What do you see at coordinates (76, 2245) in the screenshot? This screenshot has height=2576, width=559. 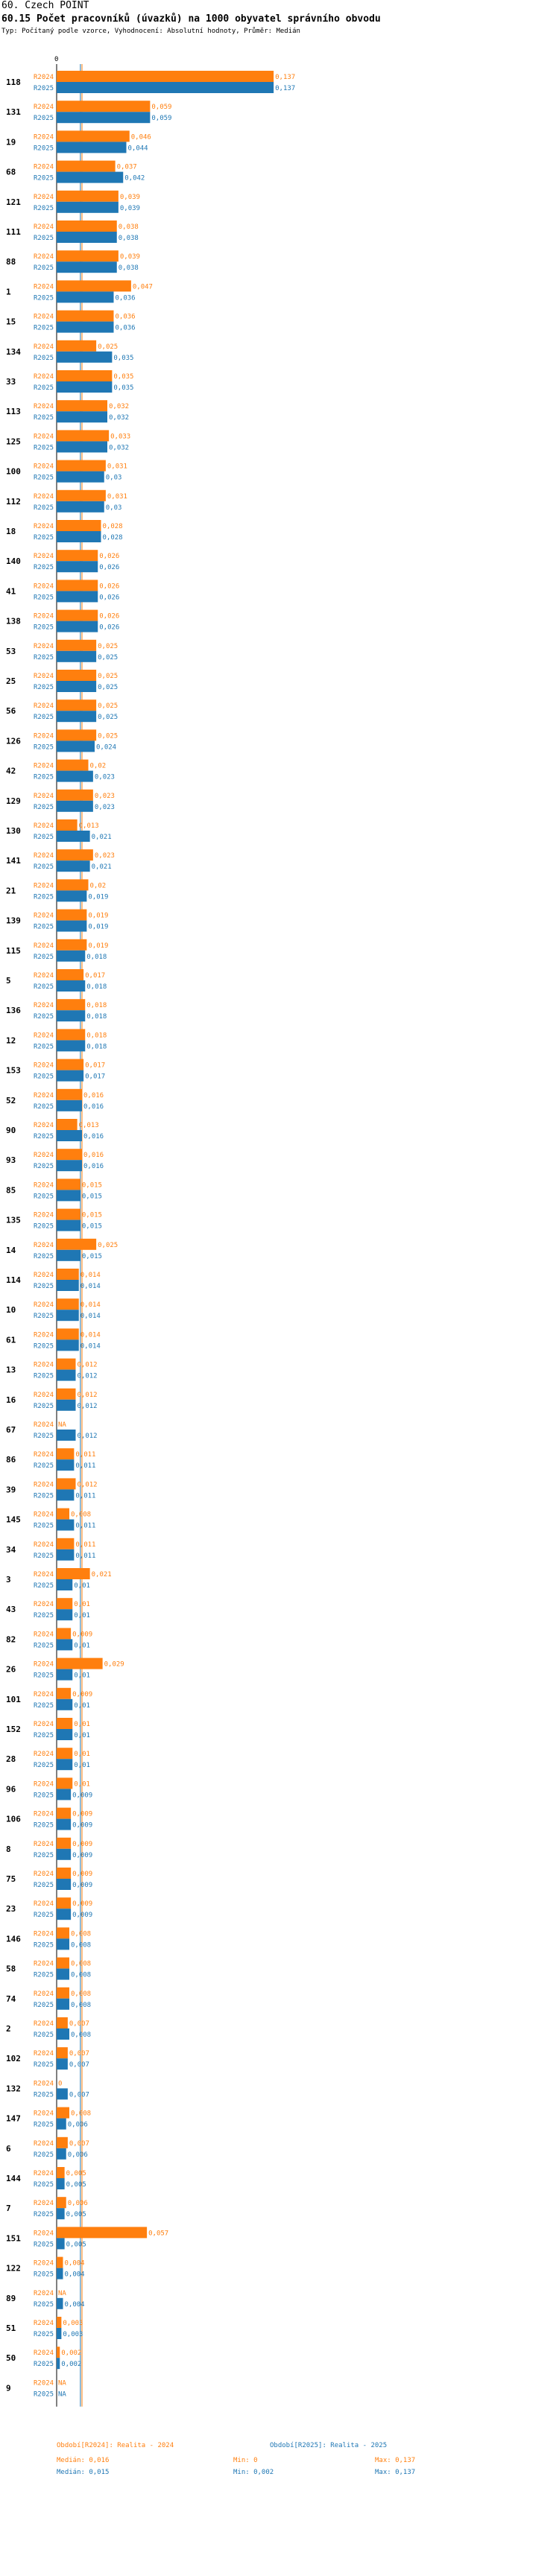 I see `data-label-2025: 0,005` at bounding box center [76, 2245].